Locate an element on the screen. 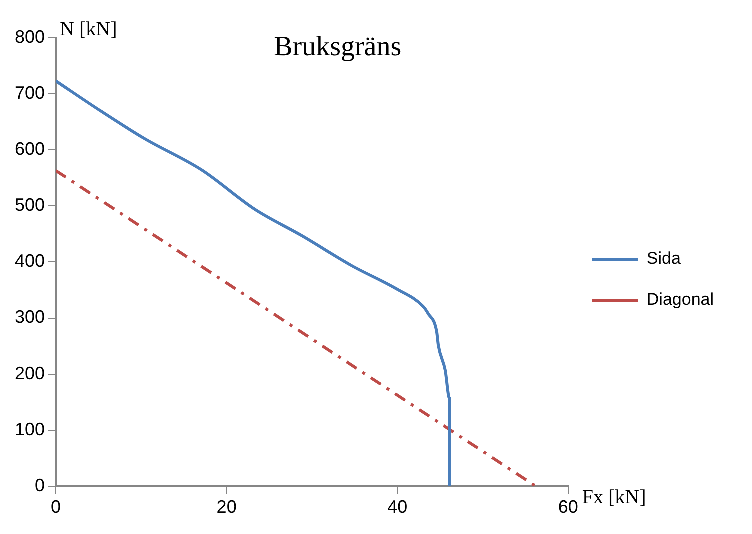  y-tick-label: 800 is located at coordinates (30, 36).